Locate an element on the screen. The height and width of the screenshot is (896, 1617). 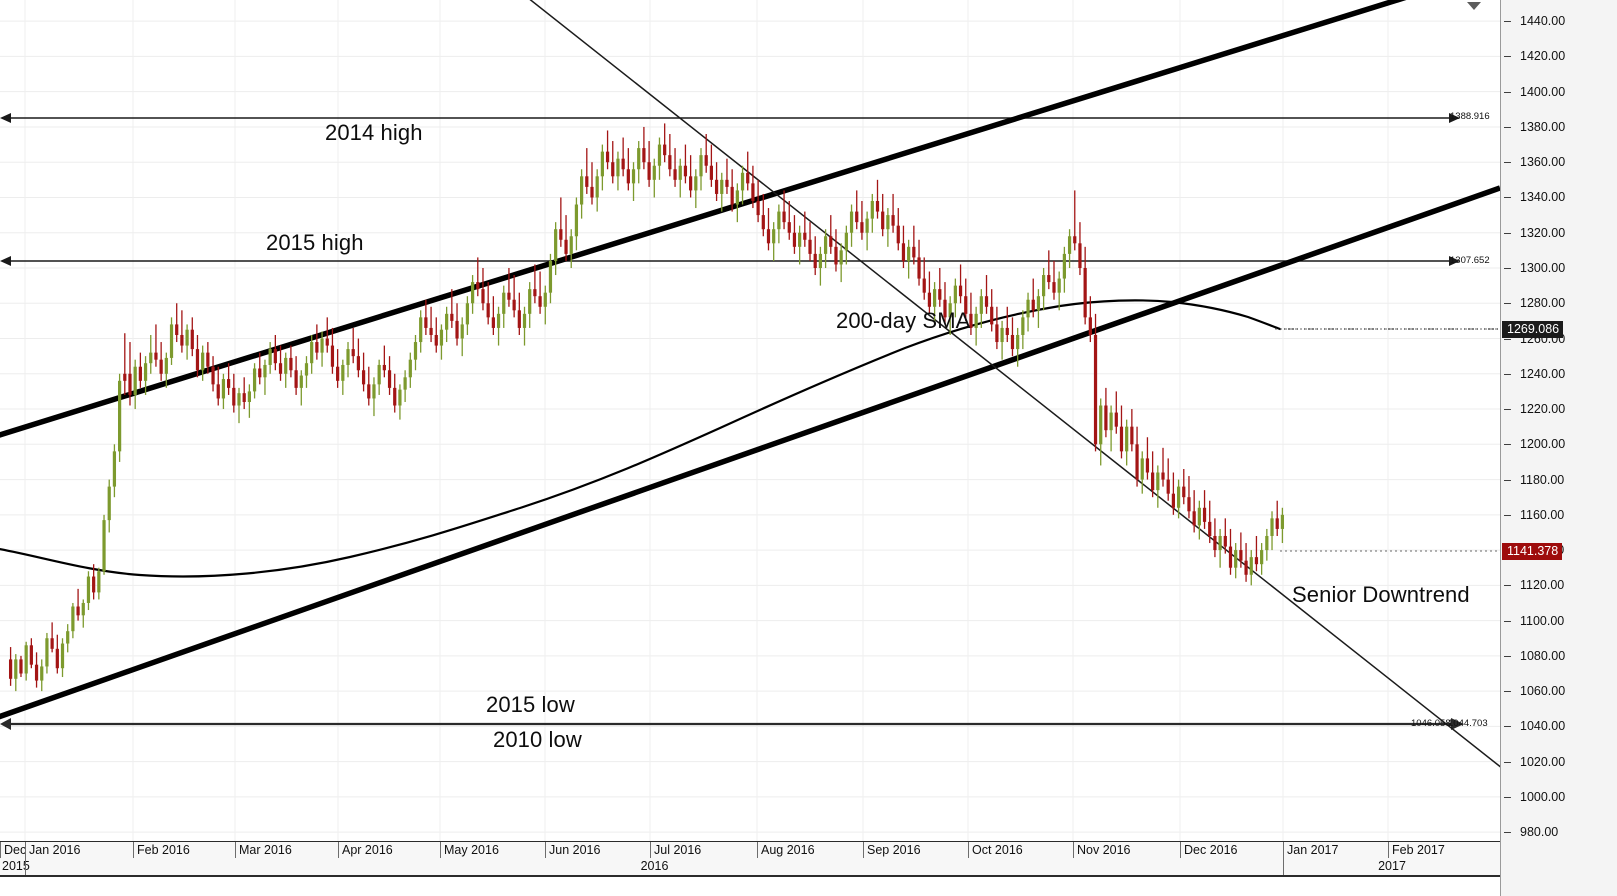
price-tick: –1180.00 is located at coordinates (1559, 480).